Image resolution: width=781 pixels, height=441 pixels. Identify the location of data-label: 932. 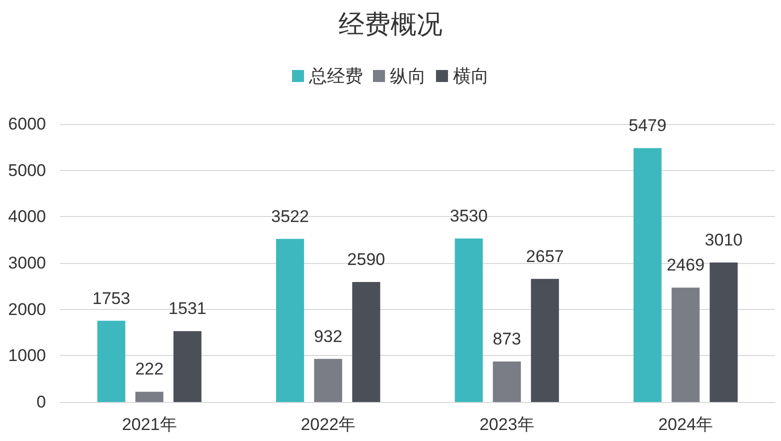
(328, 336).